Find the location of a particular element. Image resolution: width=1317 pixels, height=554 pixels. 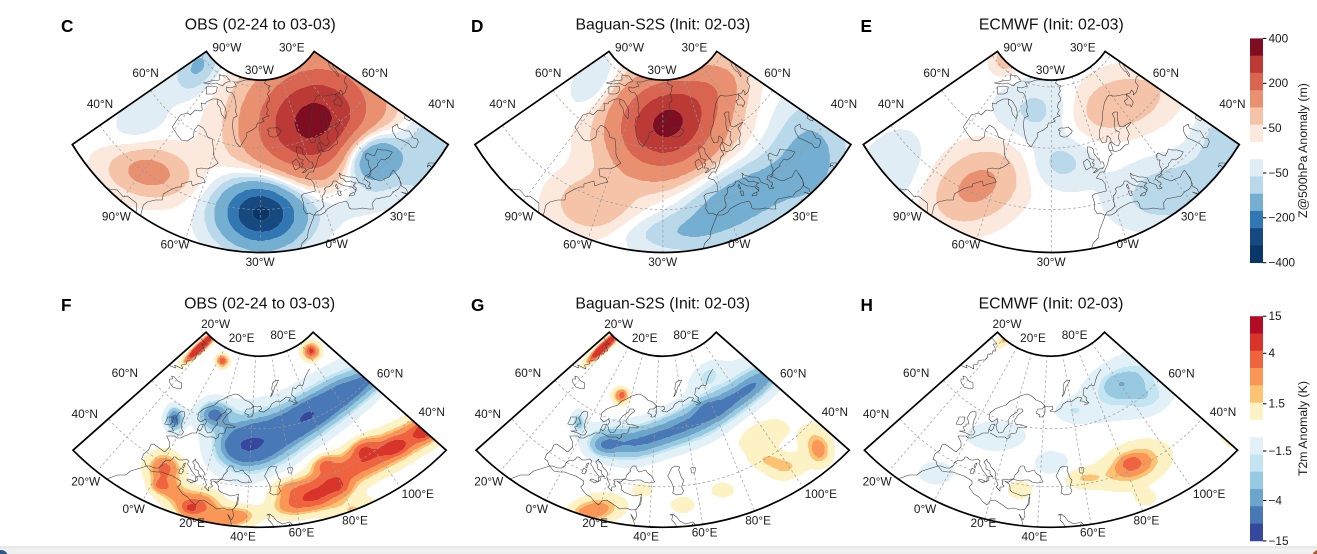

svg-text: H is located at coordinates (867, 305).